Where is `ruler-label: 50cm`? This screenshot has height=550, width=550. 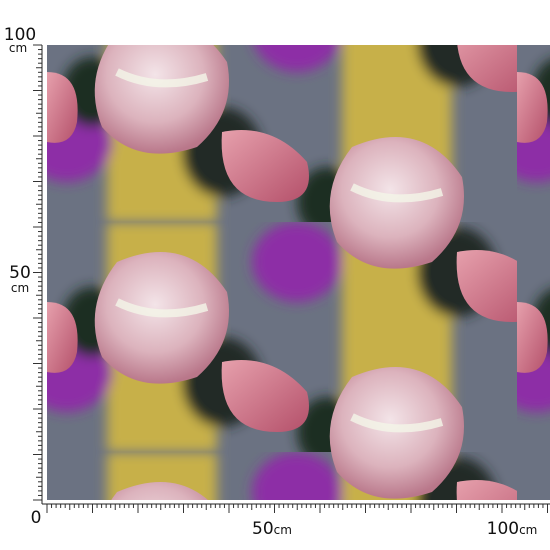 ruler-label: 50cm is located at coordinates (272, 529).